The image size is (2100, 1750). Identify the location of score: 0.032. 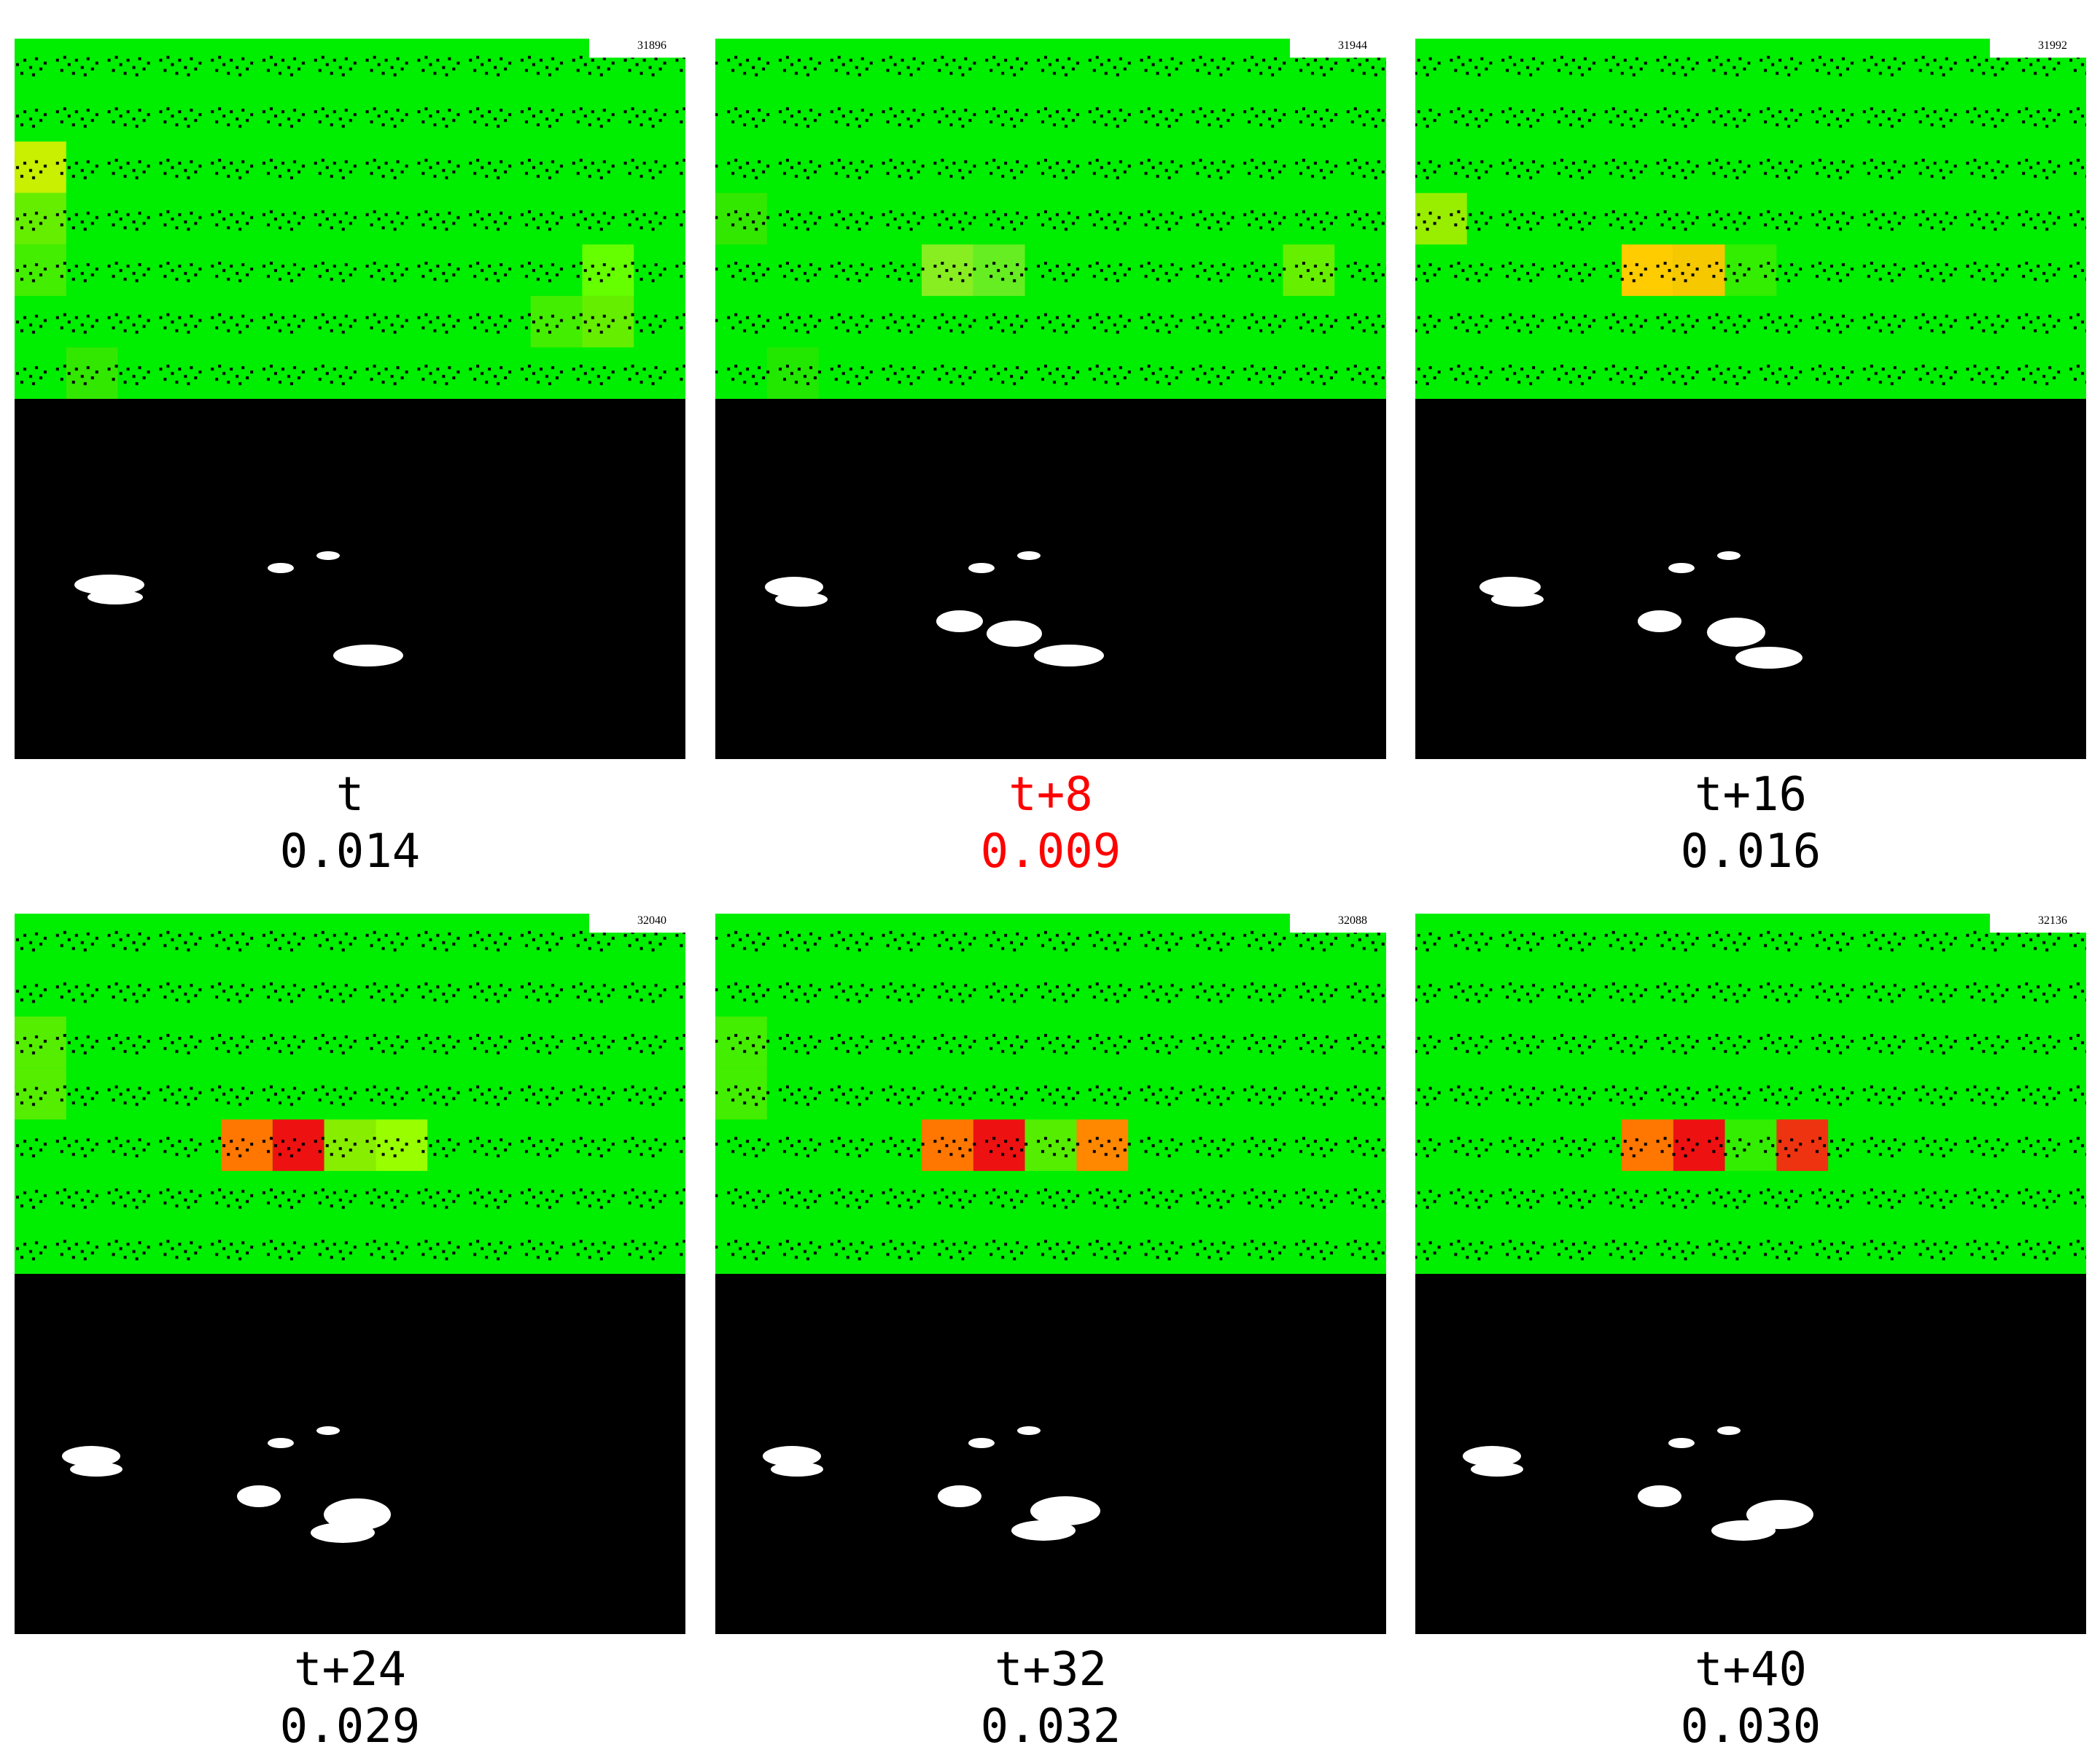
(1051, 1725).